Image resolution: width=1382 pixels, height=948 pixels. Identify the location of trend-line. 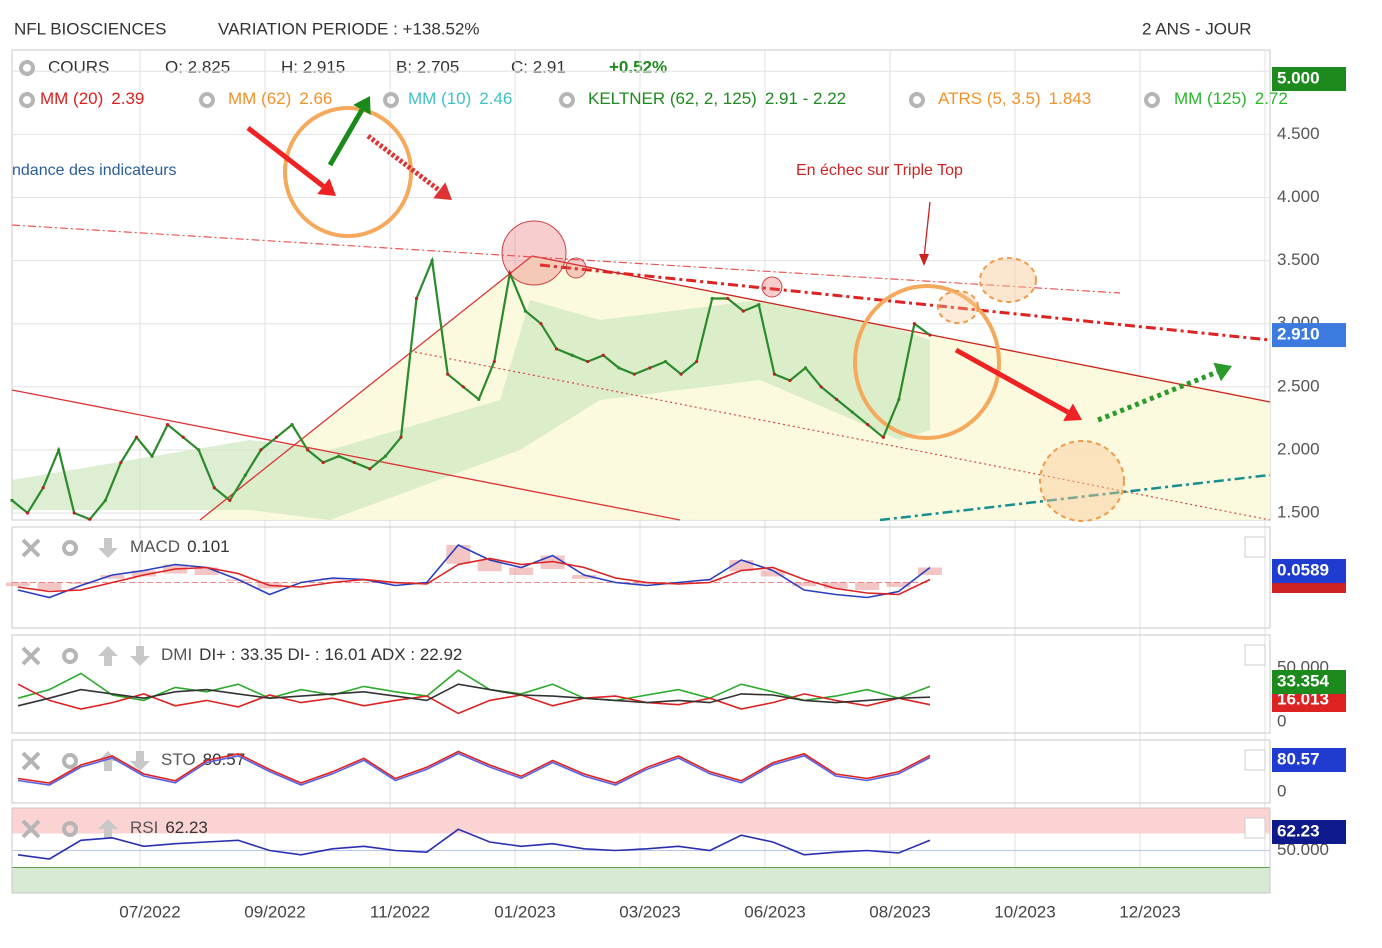
(566, 259).